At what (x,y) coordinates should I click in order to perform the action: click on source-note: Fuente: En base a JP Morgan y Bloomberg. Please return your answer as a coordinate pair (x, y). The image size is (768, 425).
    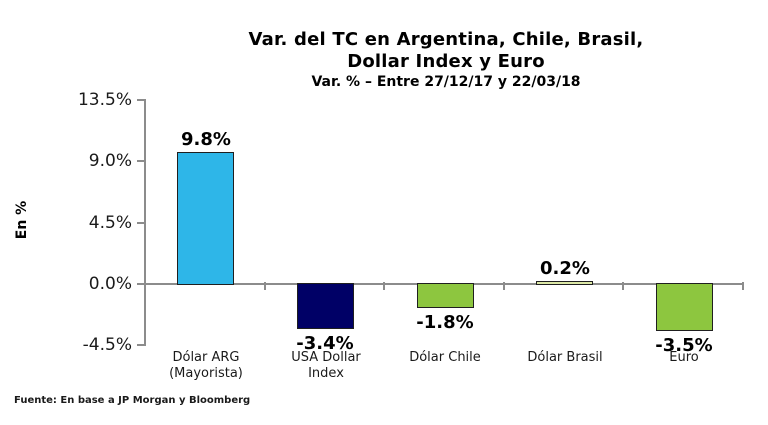
    Looking at the image, I should click on (132, 400).